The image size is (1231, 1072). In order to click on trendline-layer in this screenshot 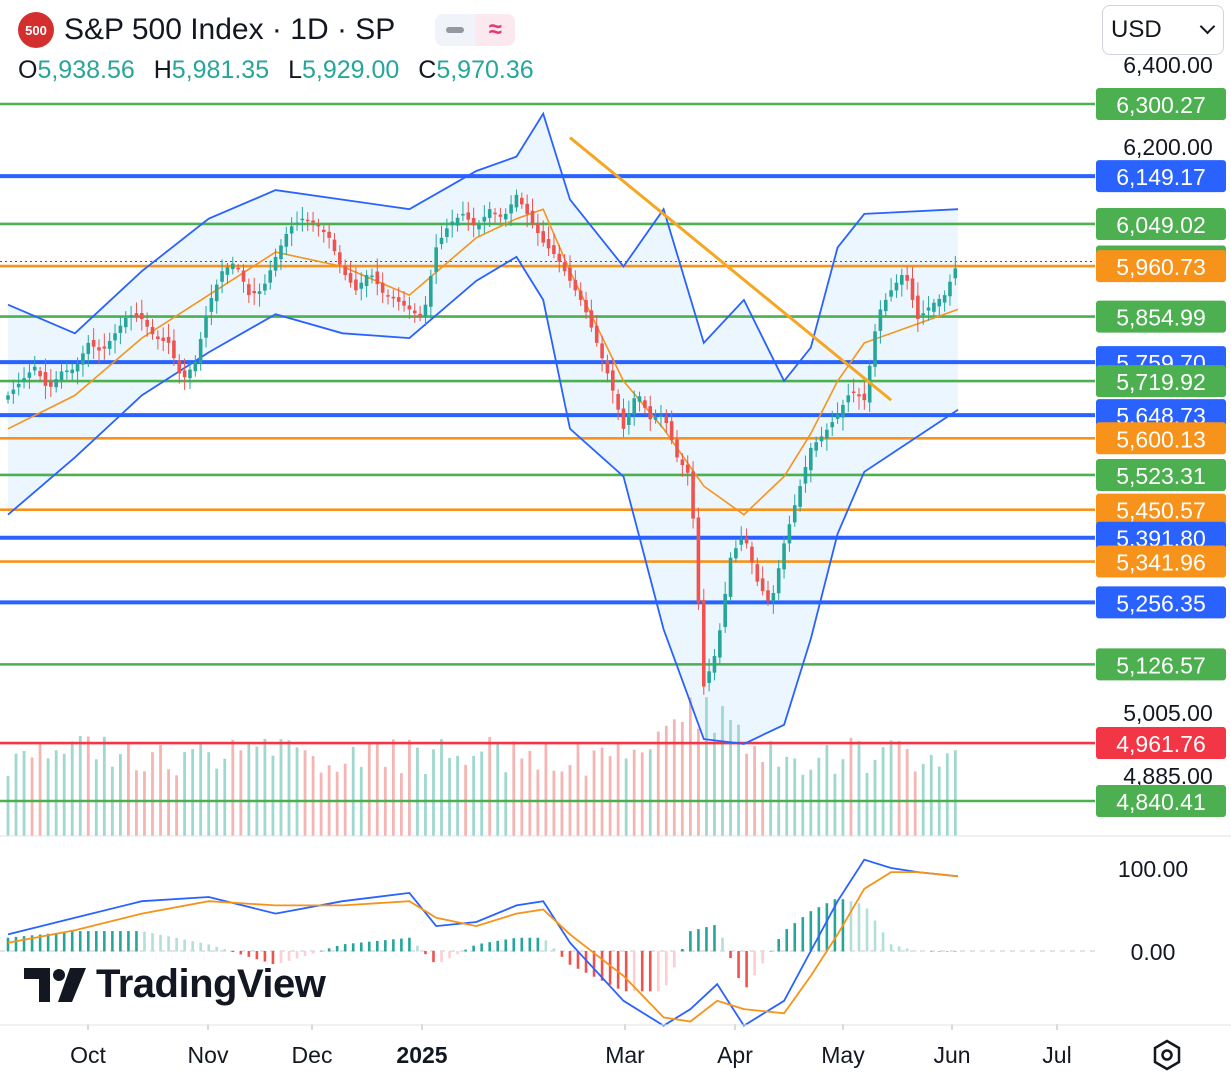, I will do `click(731, 269)`.